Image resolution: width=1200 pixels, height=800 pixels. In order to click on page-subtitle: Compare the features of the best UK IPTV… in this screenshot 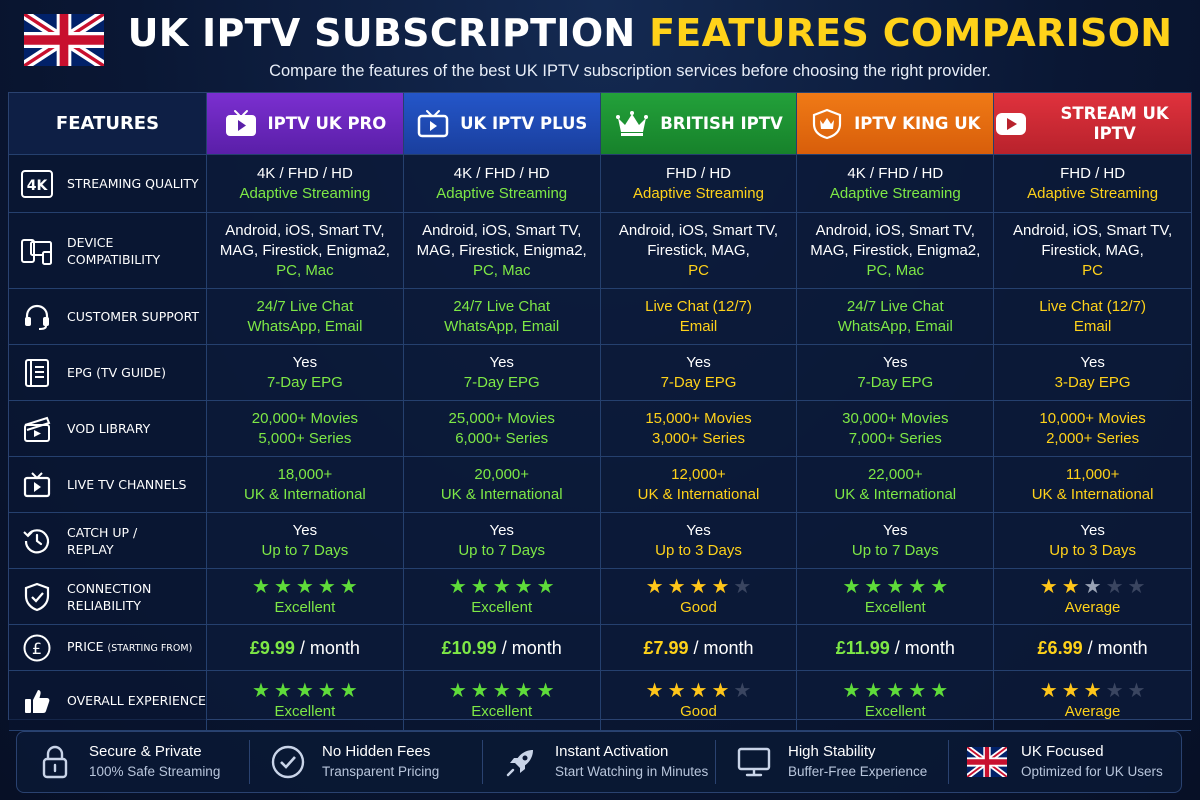, I will do `click(630, 71)`.